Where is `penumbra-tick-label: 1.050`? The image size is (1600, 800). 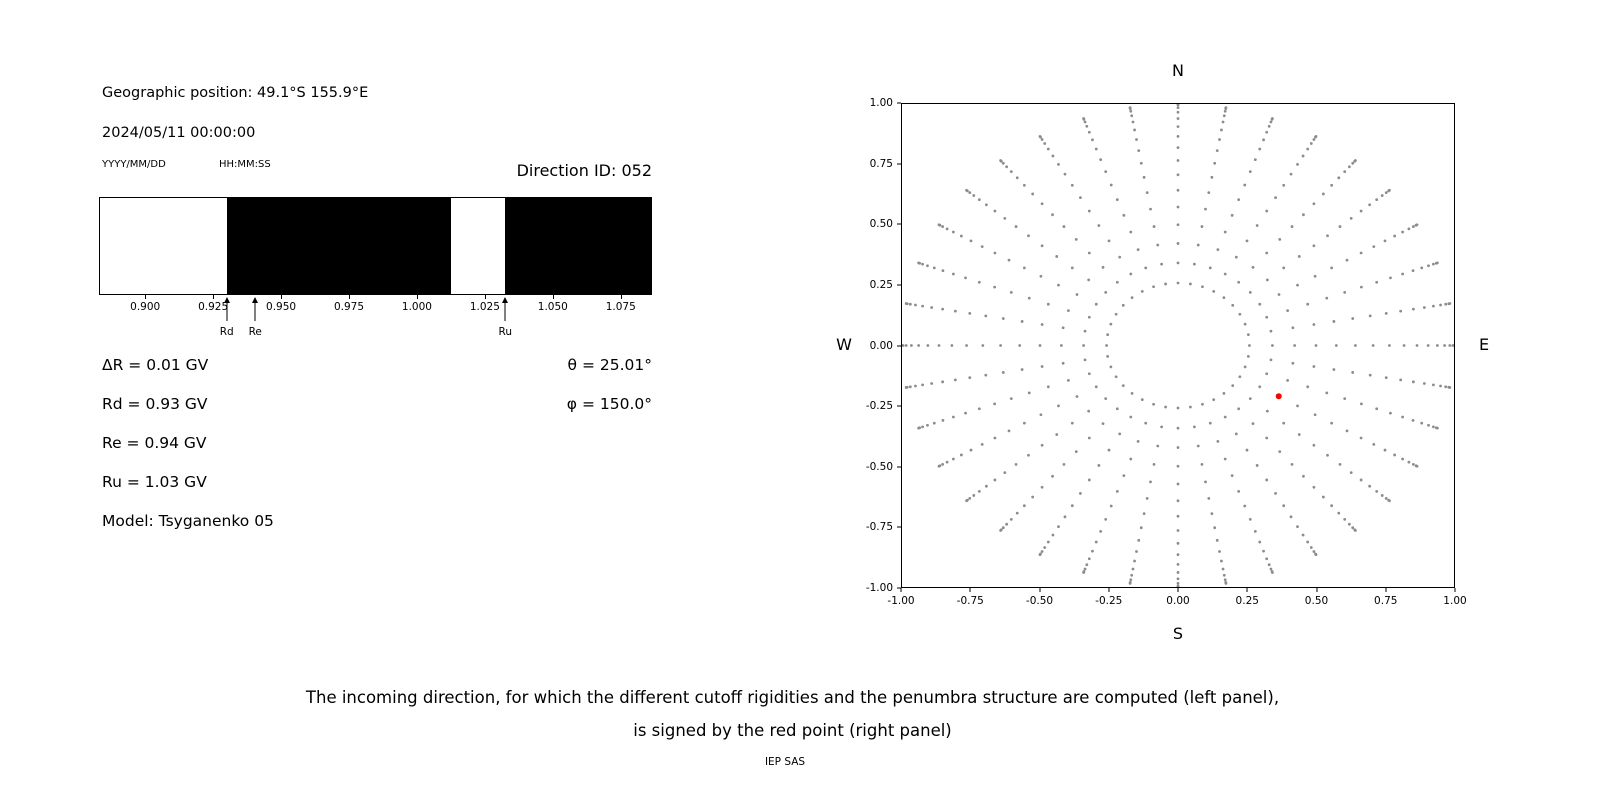
penumbra-tick-label: 1.050 is located at coordinates (552, 307).